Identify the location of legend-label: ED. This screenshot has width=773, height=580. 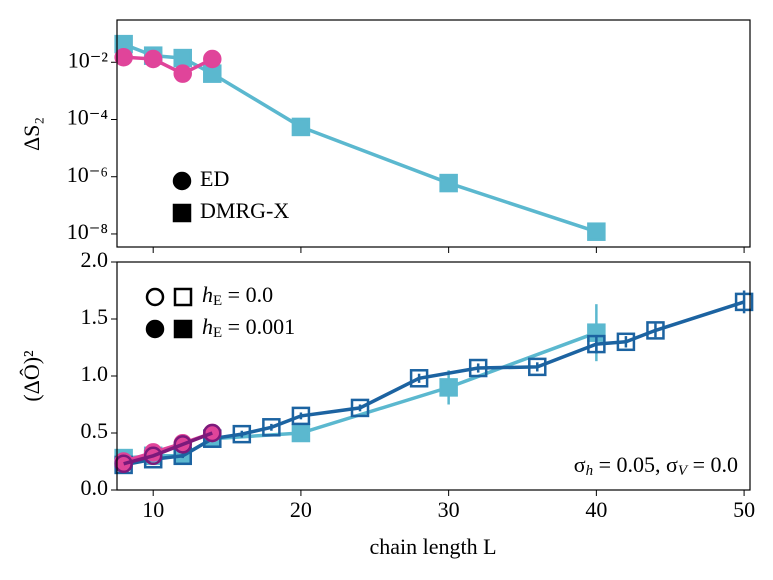
(214, 178).